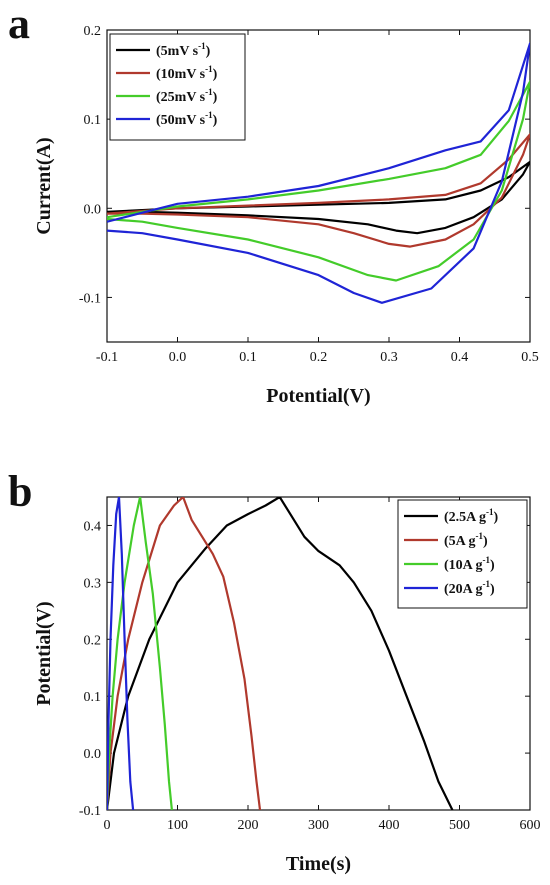 The width and height of the screenshot is (550, 885). Describe the element at coordinates (107, 357) in the screenshot. I see `x-tick-label: -0.1` at that location.